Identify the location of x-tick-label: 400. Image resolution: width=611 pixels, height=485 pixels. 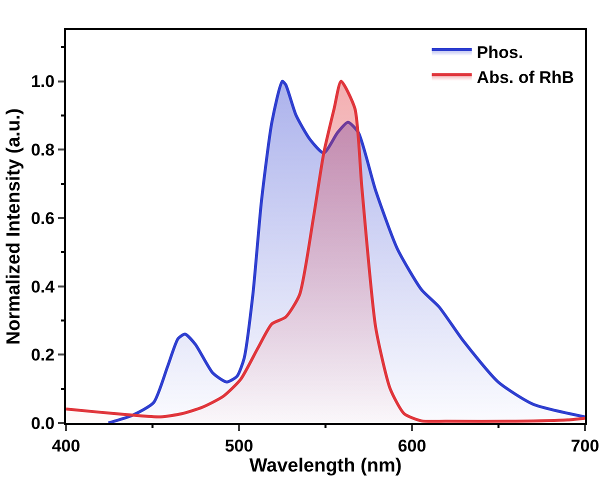
(66, 446).